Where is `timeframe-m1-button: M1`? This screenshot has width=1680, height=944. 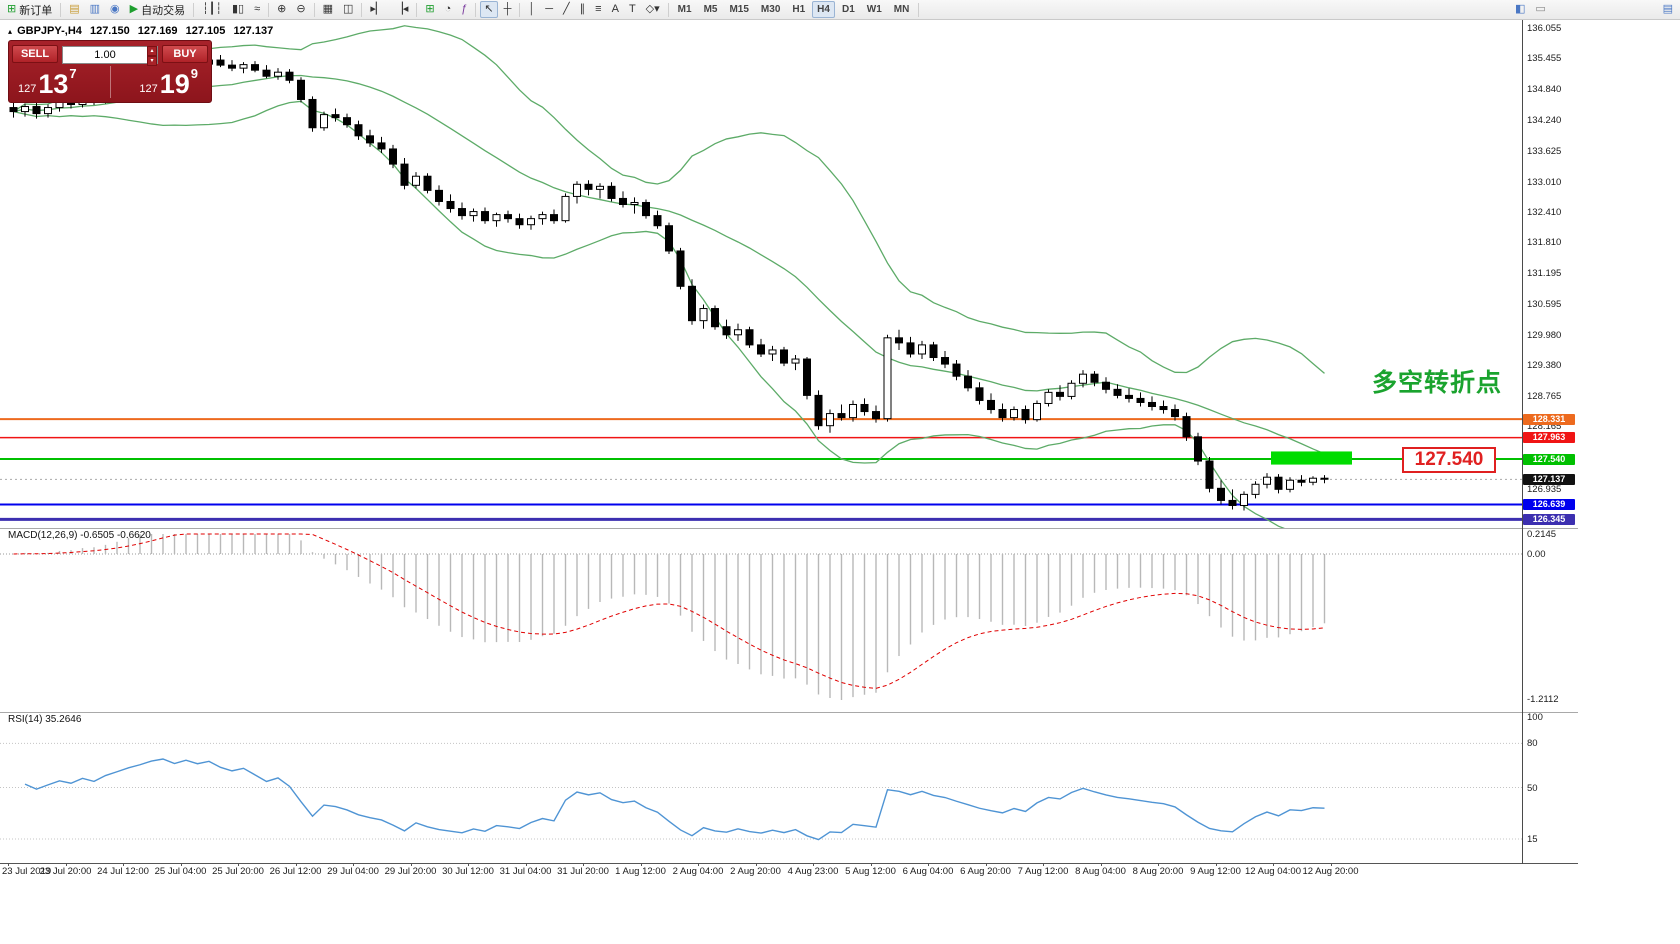 timeframe-m1-button: M1 is located at coordinates (685, 9).